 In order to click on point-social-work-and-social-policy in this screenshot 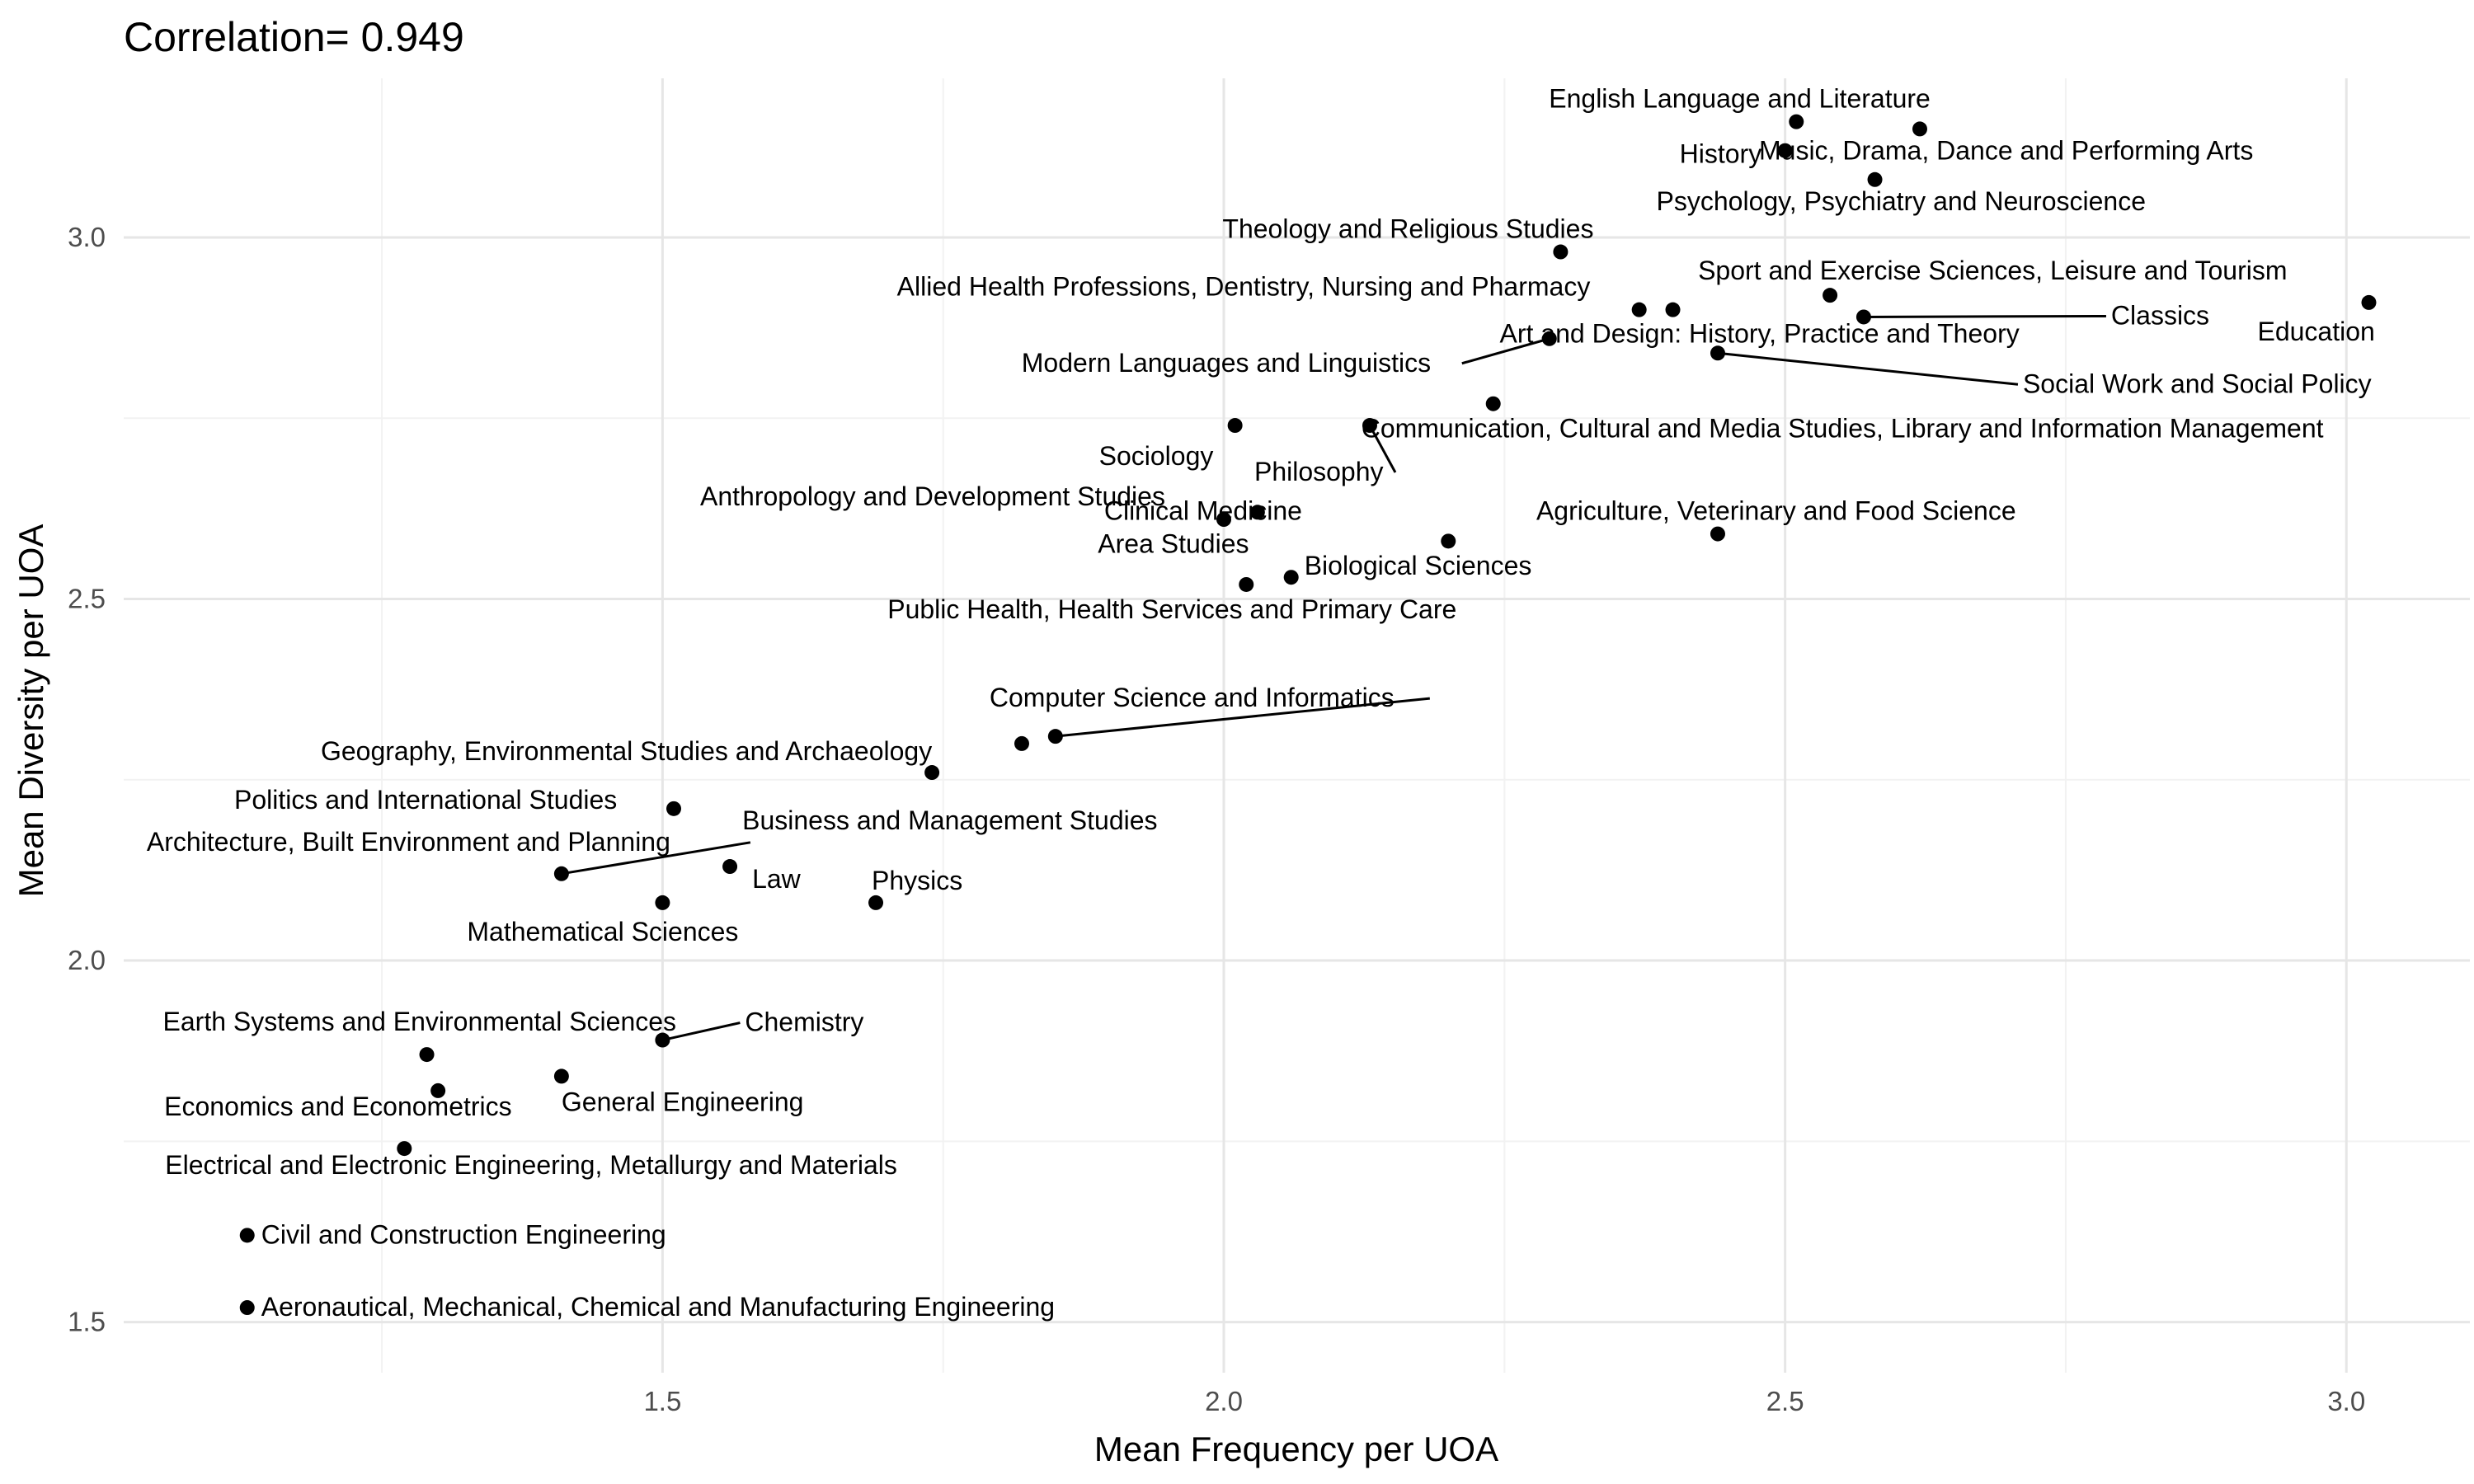, I will do `click(1717, 353)`.